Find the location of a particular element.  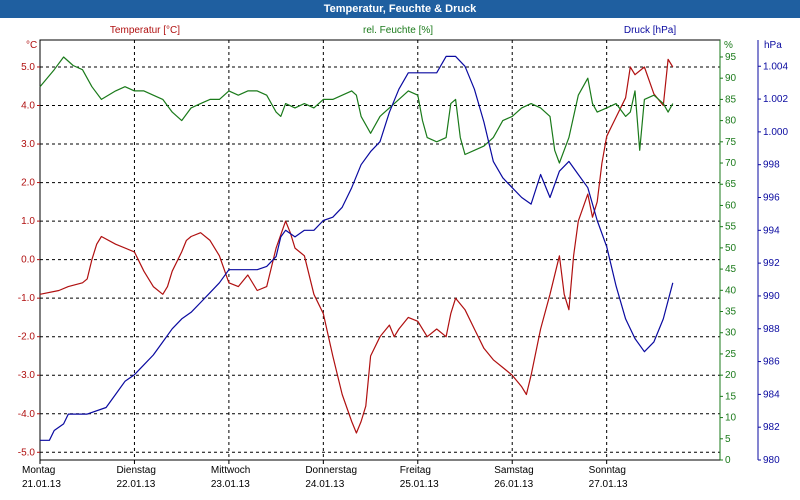

pressure-tick-label: 996 is located at coordinates (771, 198).